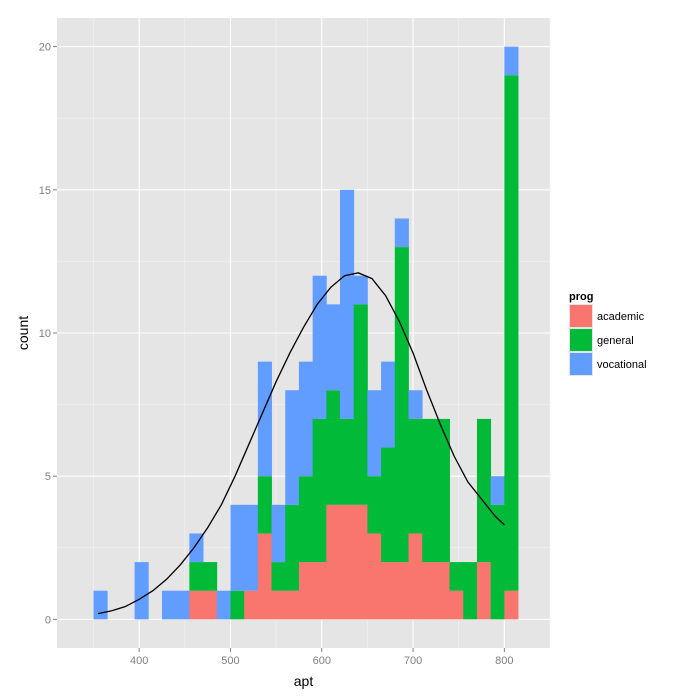 The image size is (700, 700). I want to click on y-axis-ticks: 0 5 10 15 20, so click(48, 334).